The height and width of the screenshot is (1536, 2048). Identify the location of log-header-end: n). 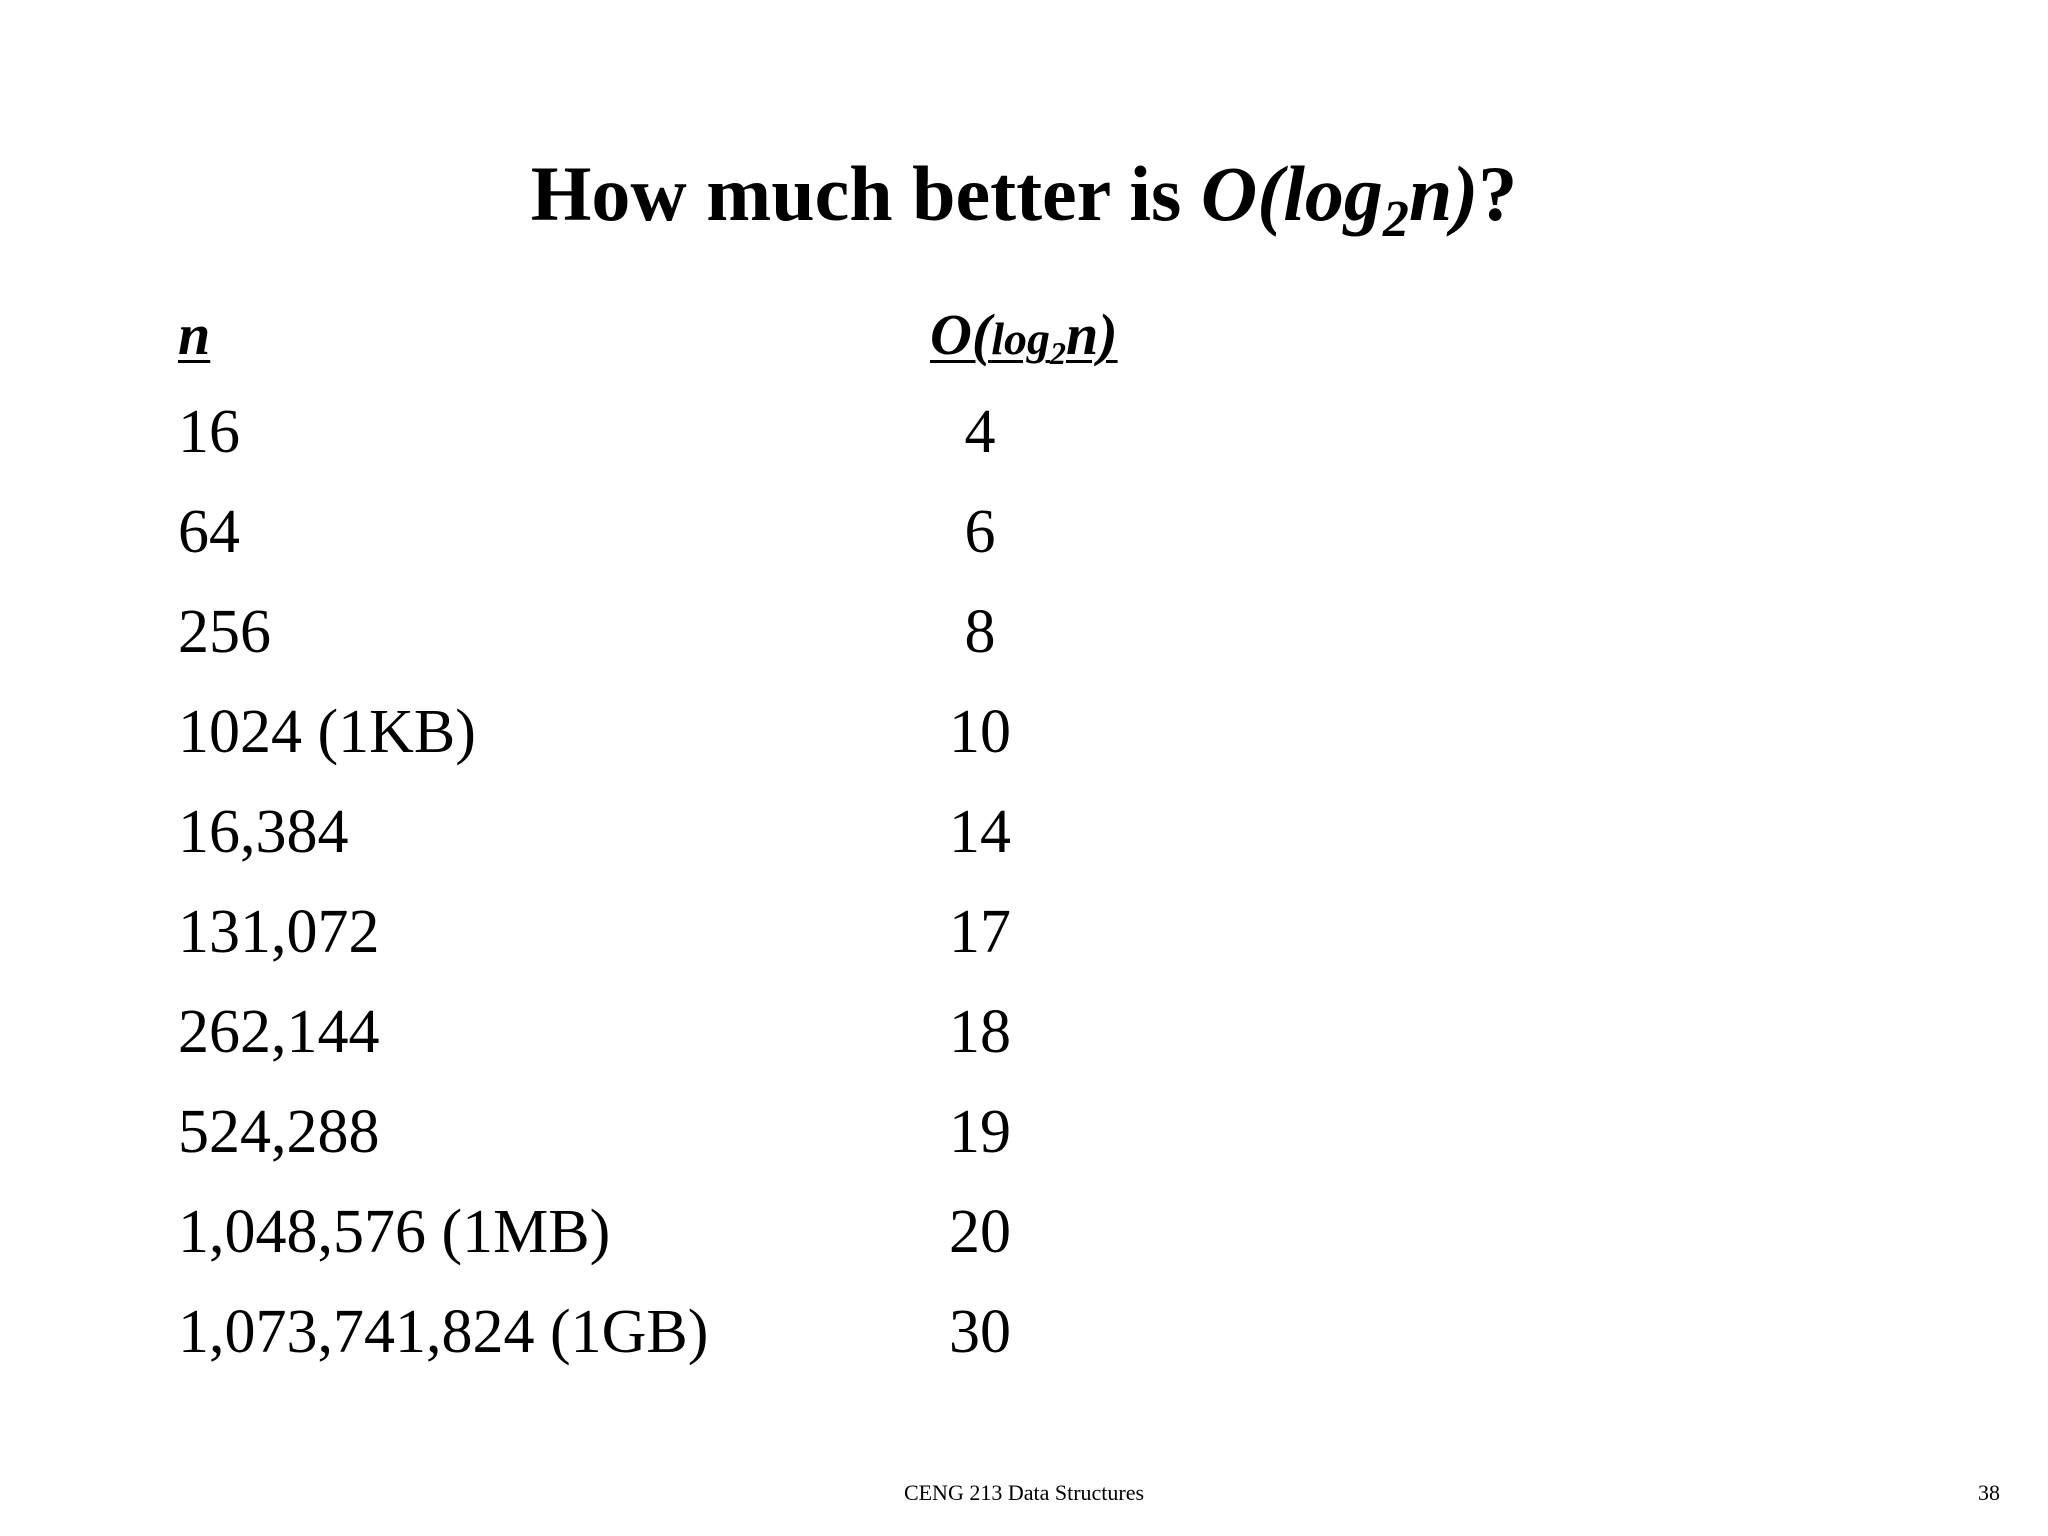
(1091, 334).